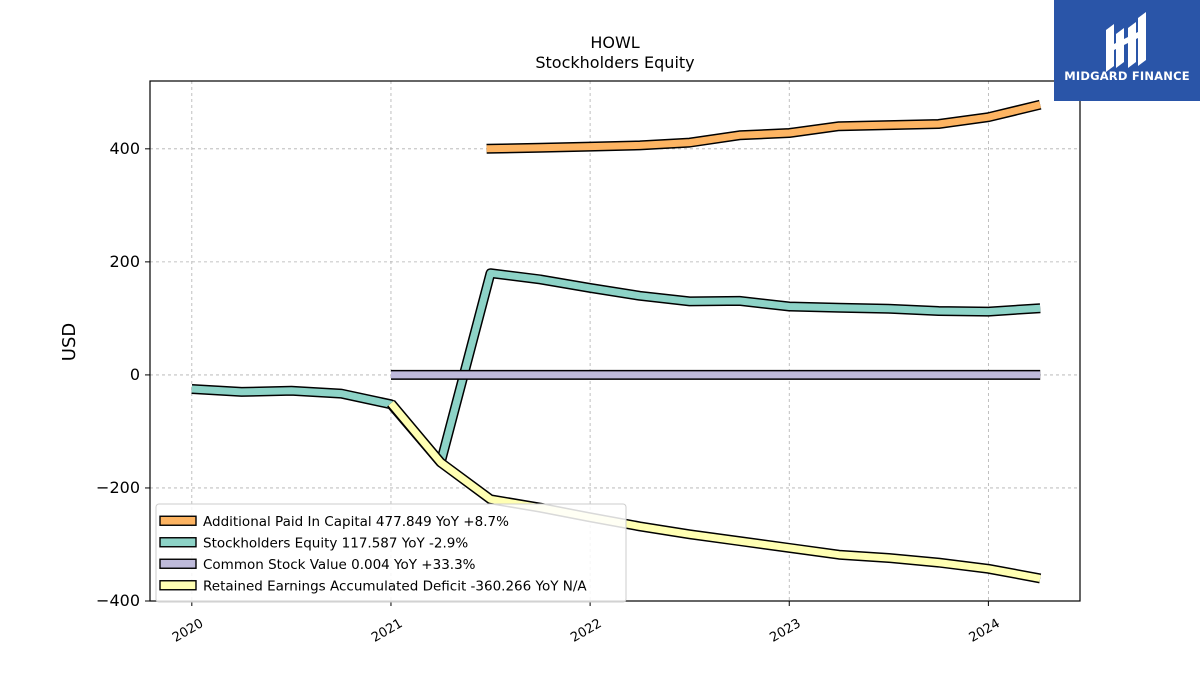 This screenshot has height=675, width=1200. I want to click on y-axis-label: USD, so click(69, 342).